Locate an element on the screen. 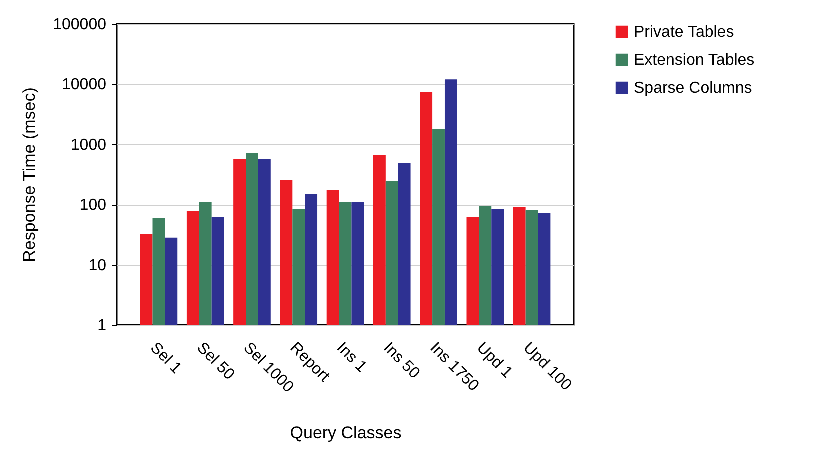  y-tick-label: 1000 is located at coordinates (88, 145).